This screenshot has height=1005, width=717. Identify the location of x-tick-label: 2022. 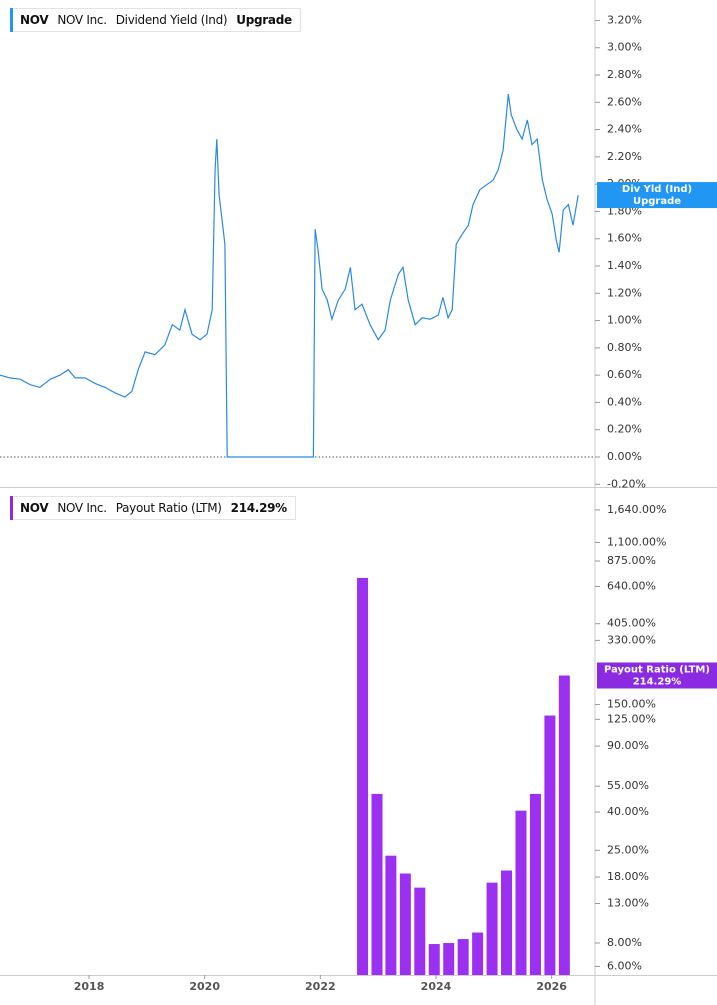
(320, 986).